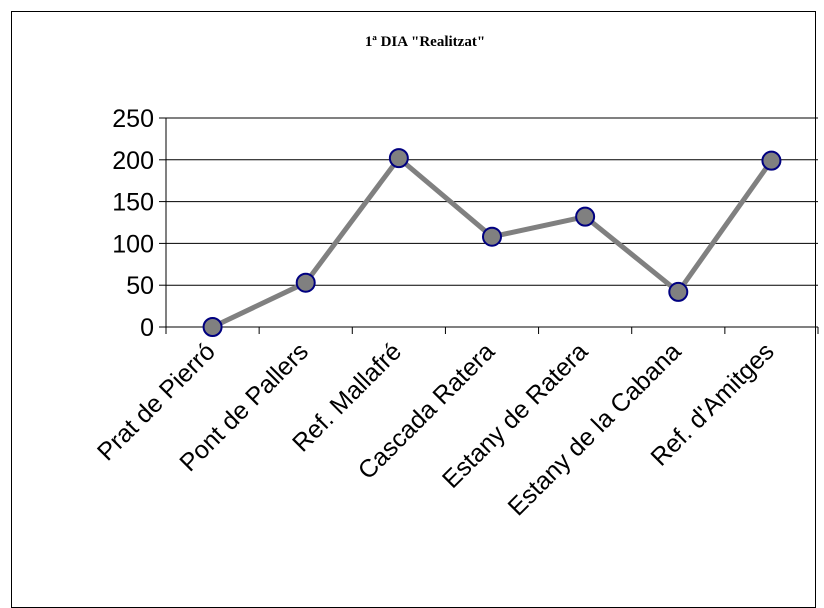  Describe the element at coordinates (425, 42) in the screenshot. I see `chart-title: 1ª DIA "Realitzat"` at that location.